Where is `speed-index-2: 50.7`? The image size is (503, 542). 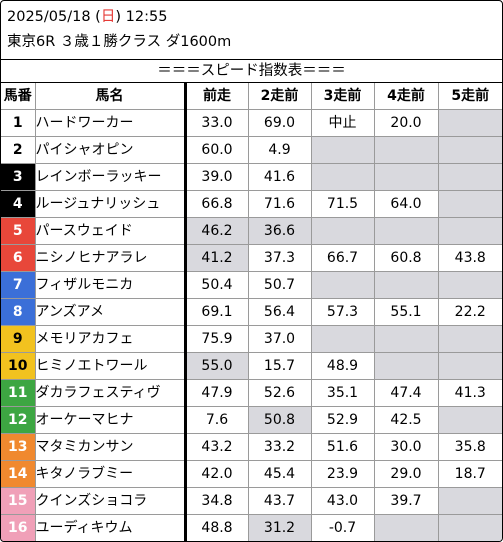 speed-index-2: 50.7 is located at coordinates (279, 285).